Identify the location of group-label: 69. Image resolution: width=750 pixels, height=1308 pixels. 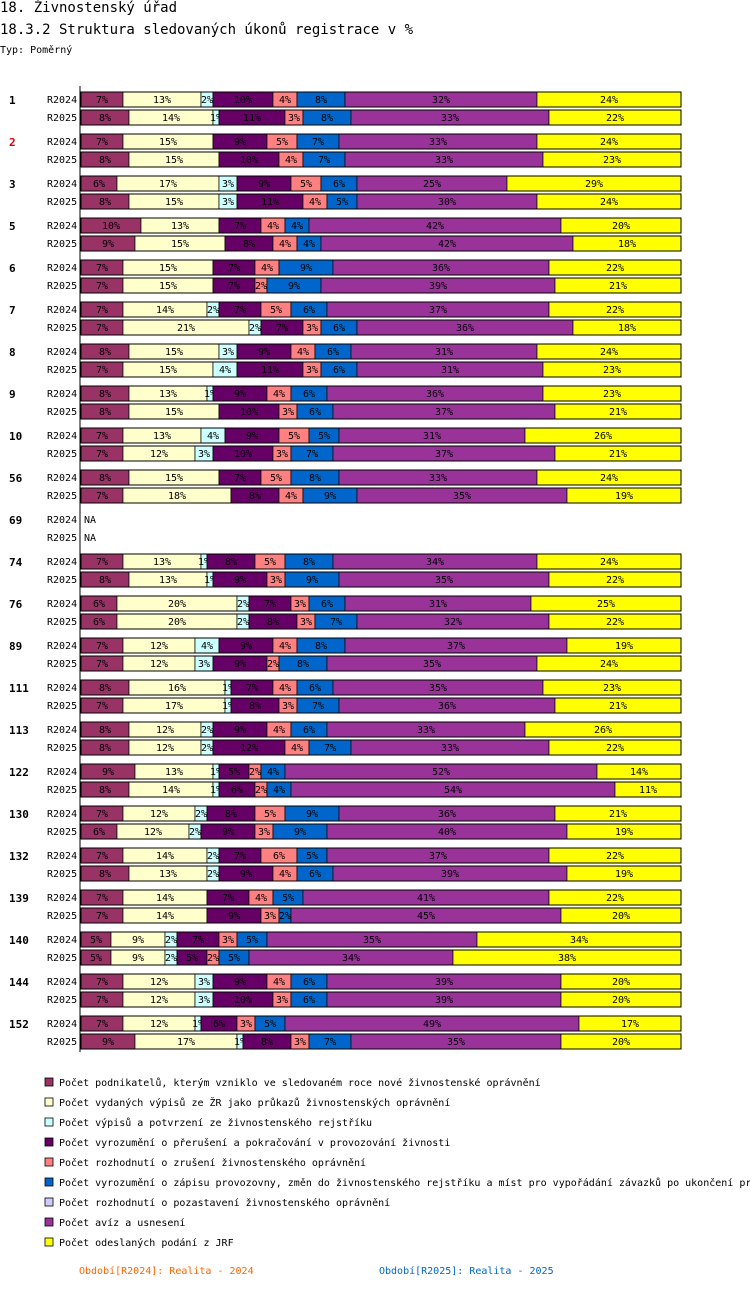
(15, 520).